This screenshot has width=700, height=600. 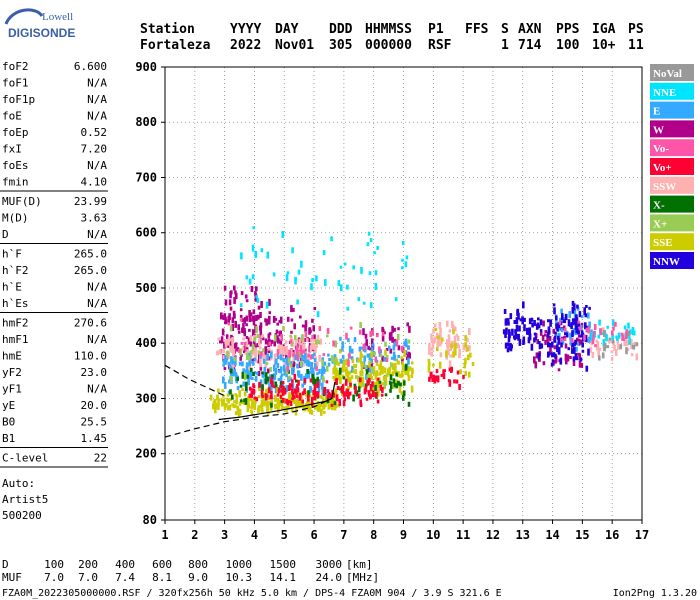 I want to click on auto-text: 500200, so click(x=22, y=515).